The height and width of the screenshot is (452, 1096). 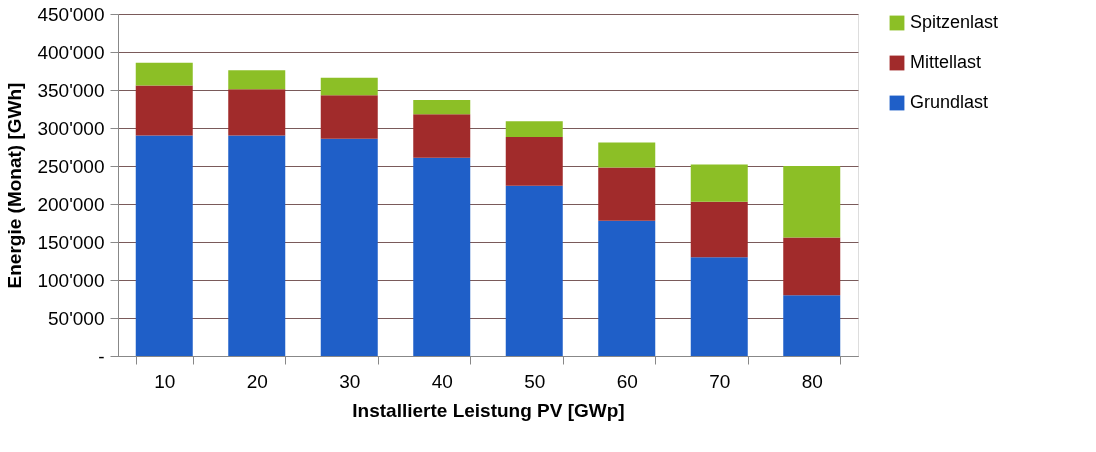 What do you see at coordinates (442, 381) in the screenshot?
I see `x-tick-label: 40` at bounding box center [442, 381].